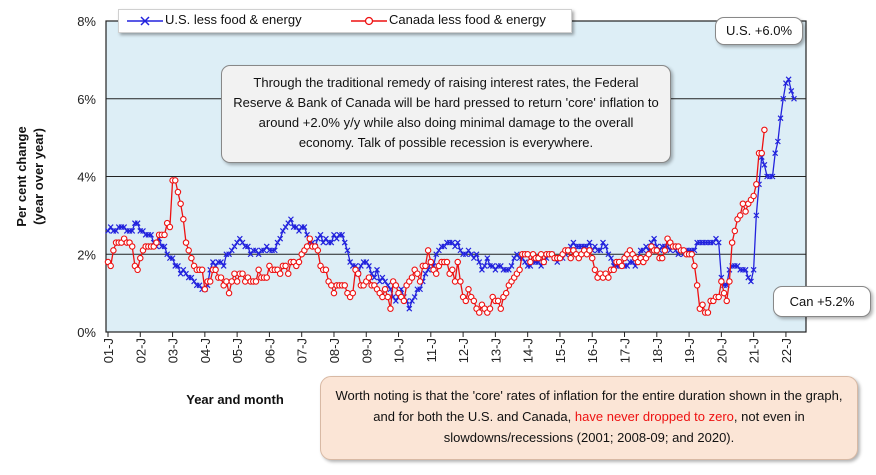 The image size is (876, 475). What do you see at coordinates (592, 350) in the screenshot?
I see `x-tick-label: 16-J` at bounding box center [592, 350].